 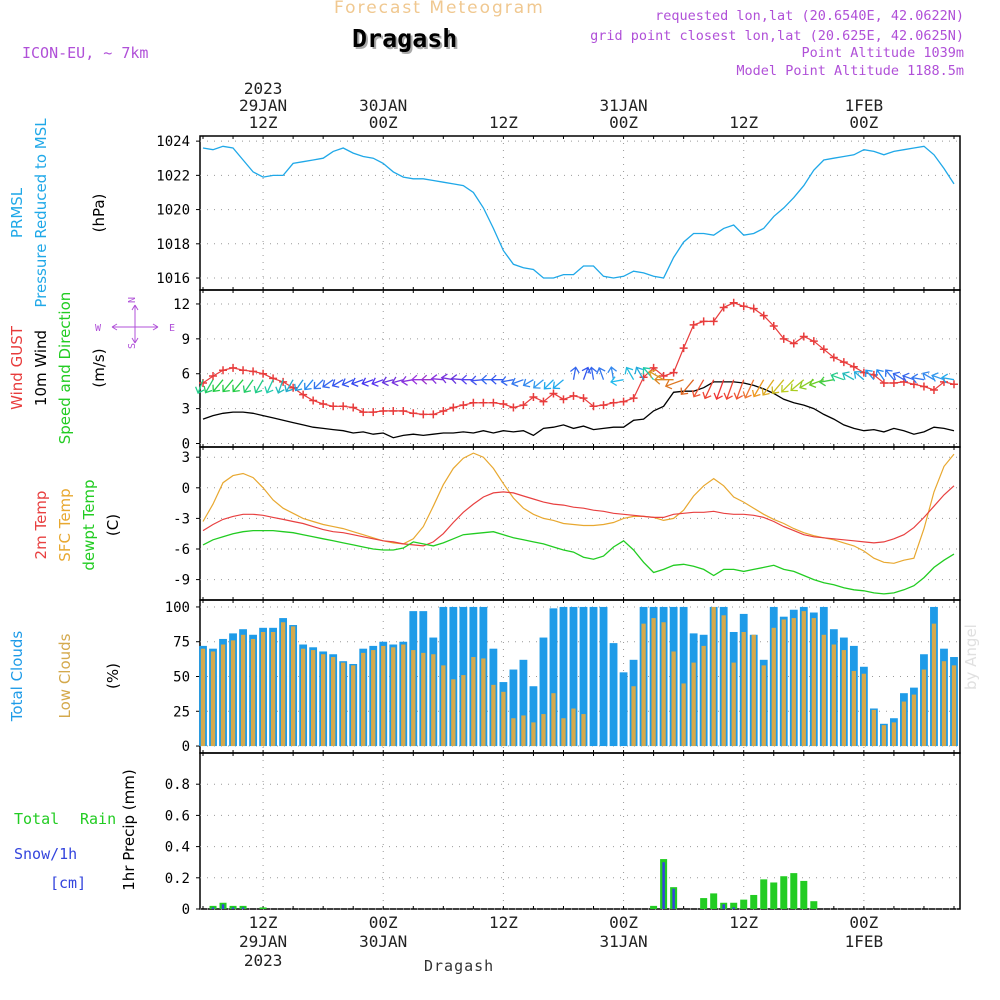 What do you see at coordinates (41, 525) in the screenshot?
I see `temp-2m-label: 2m Temp` at bounding box center [41, 525].